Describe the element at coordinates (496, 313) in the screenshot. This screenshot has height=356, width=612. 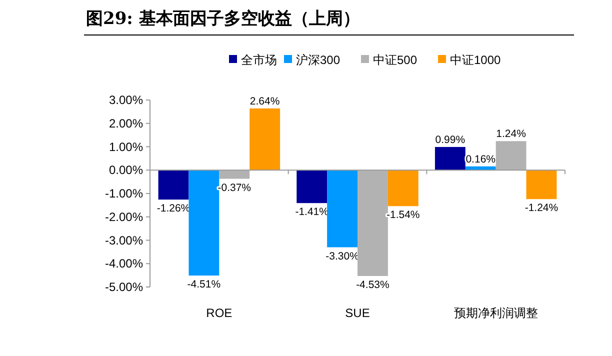
I see `x-tick-label: 预期净利润调整` at that location.